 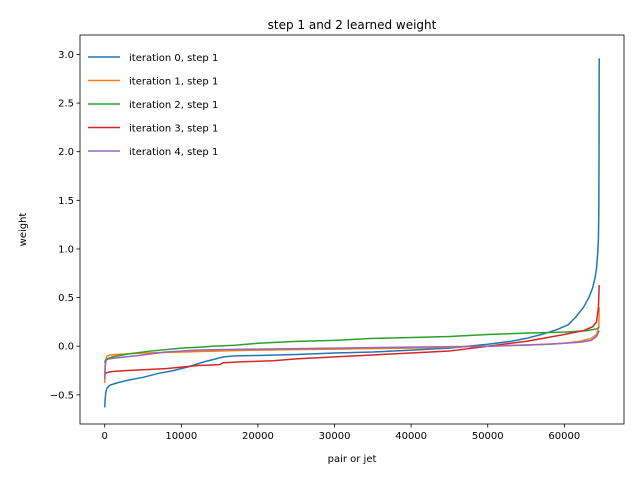 I want to click on x-tick-label: 10000, so click(x=181, y=436).